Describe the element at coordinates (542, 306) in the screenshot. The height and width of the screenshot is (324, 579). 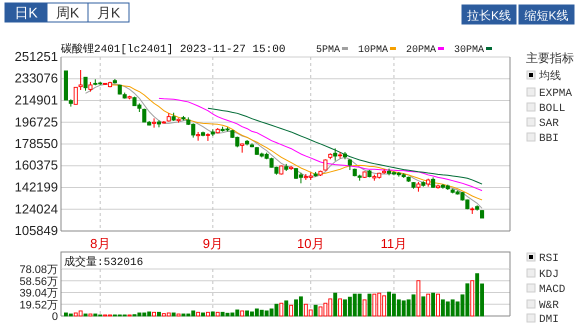
I see `annotation: W&R` at that location.